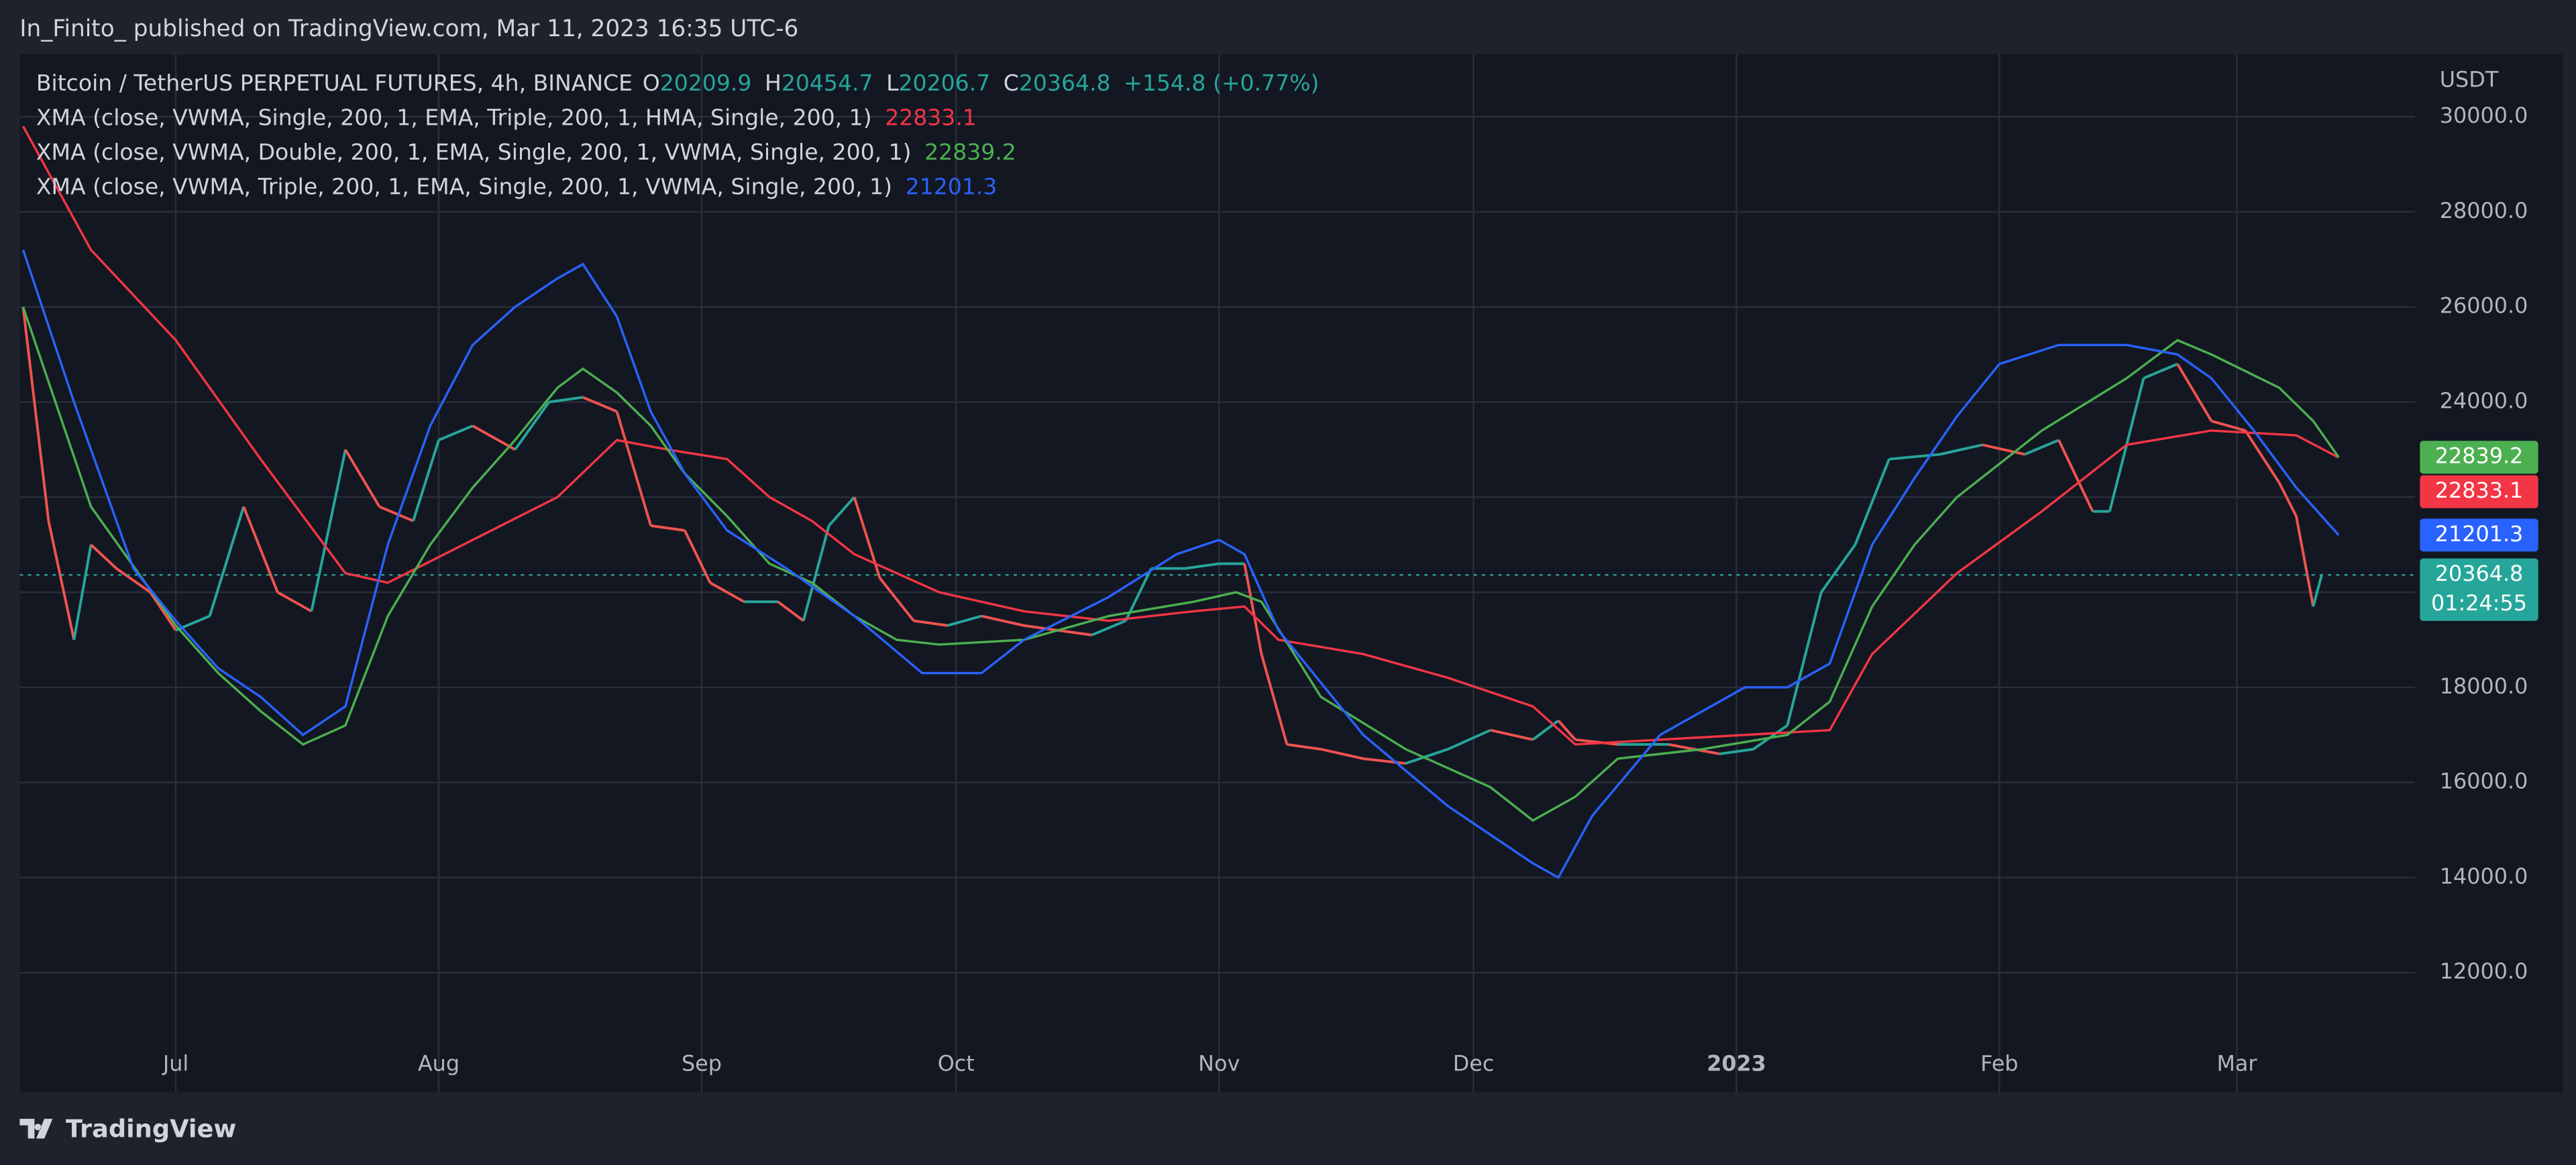 This screenshot has height=1165, width=2576. Describe the element at coordinates (439, 1063) in the screenshot. I see `x-tick-label: Aug` at that location.